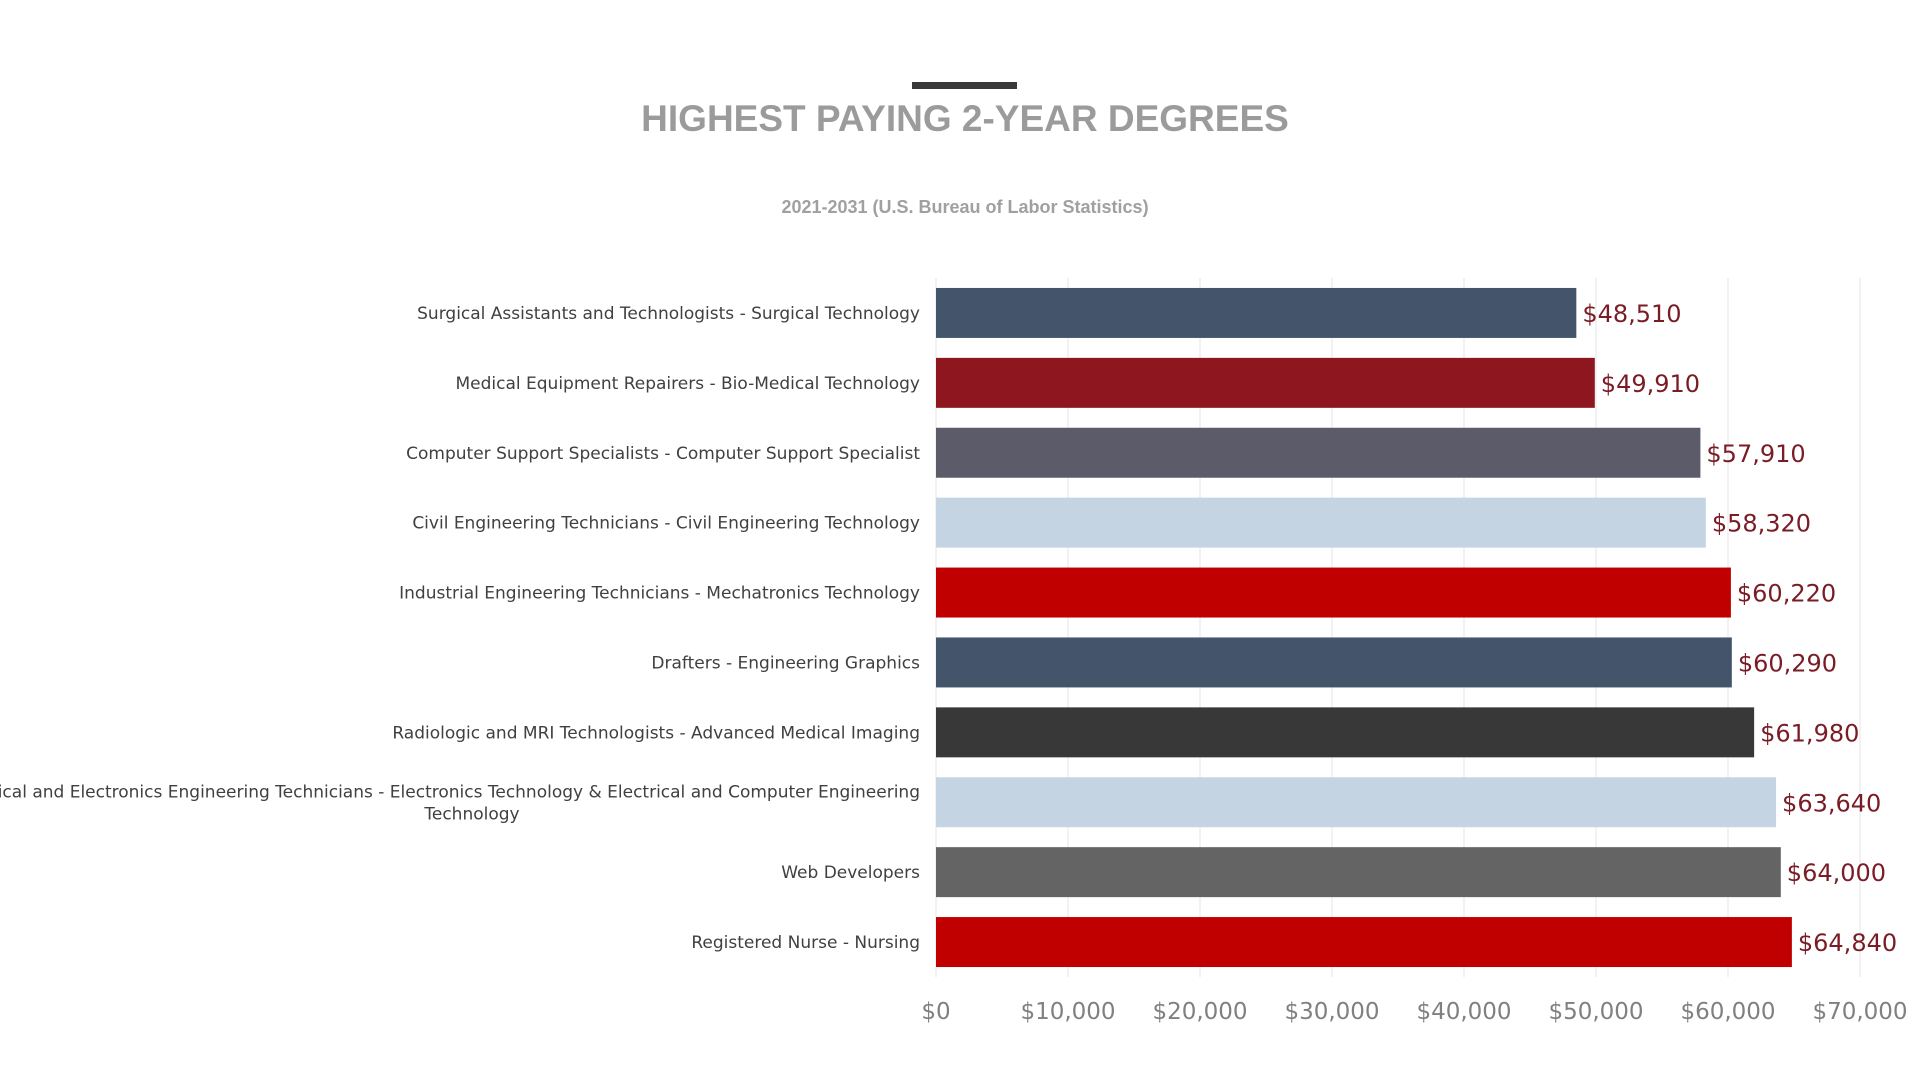 The width and height of the screenshot is (1920, 1080). Describe the element at coordinates (1650, 384) in the screenshot. I see `value-label: $49,910` at that location.